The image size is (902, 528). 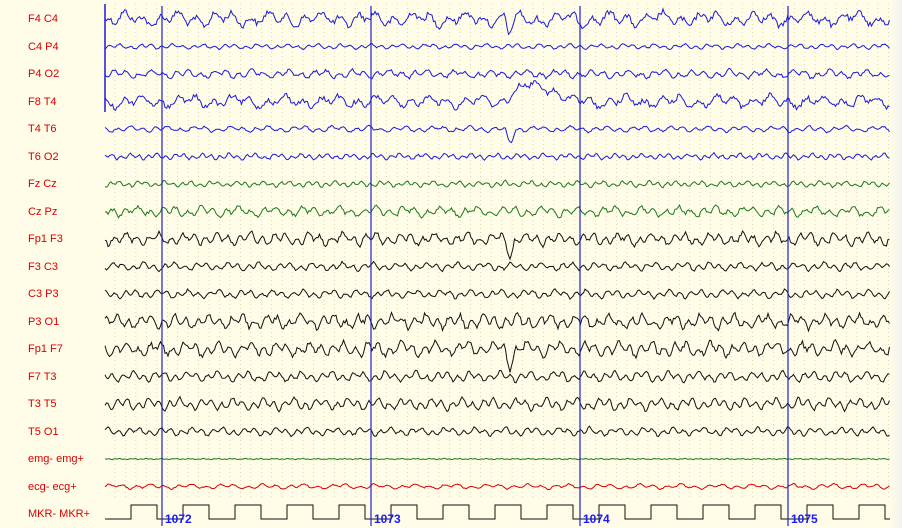 I want to click on second-label: 1074, so click(x=596, y=519).